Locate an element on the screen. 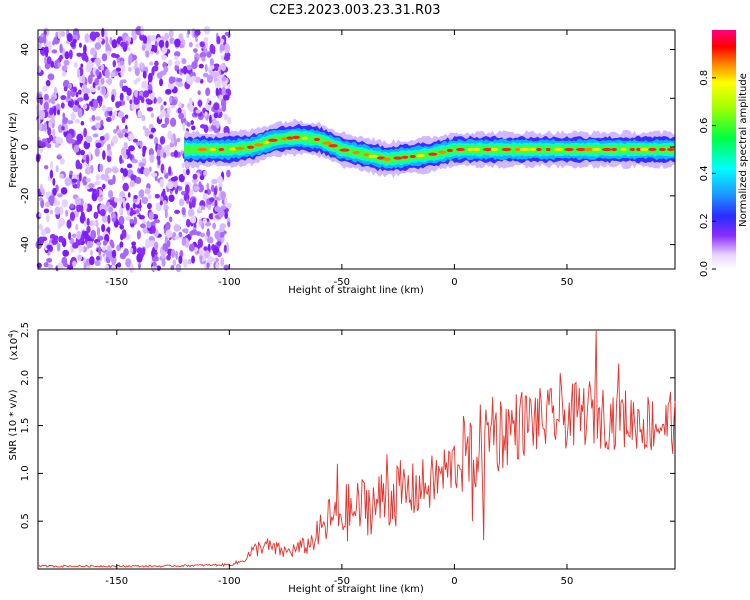 The width and height of the screenshot is (750, 600). snr-x-label: Height of straight line (km) is located at coordinates (356, 589).